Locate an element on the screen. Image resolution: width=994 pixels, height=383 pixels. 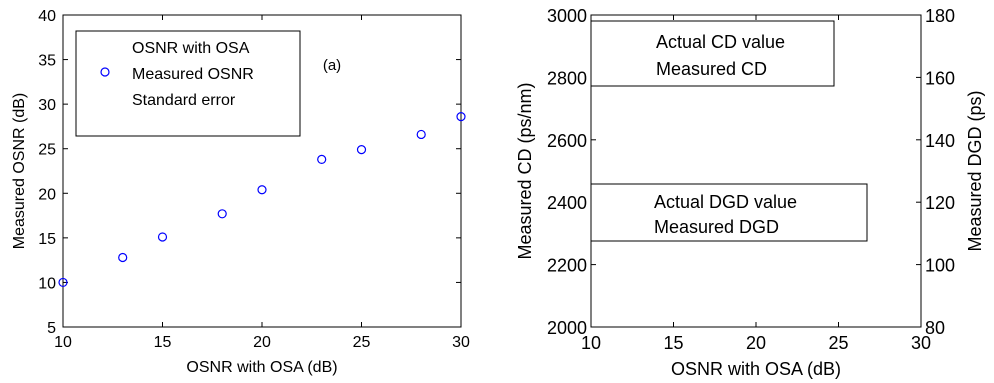
left-y-tick-label: 40 is located at coordinates (47, 16).